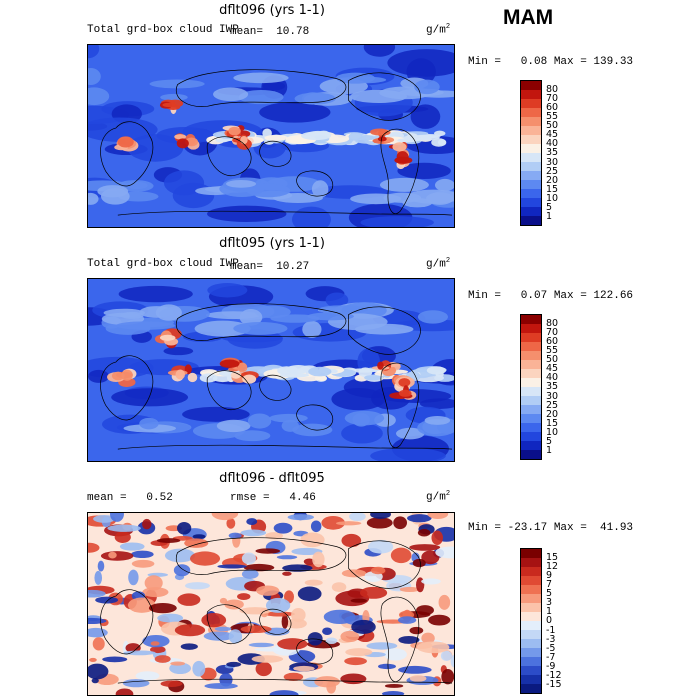  Describe the element at coordinates (552, 423) in the screenshot. I see `colorbar-tick-label: 15` at that location.